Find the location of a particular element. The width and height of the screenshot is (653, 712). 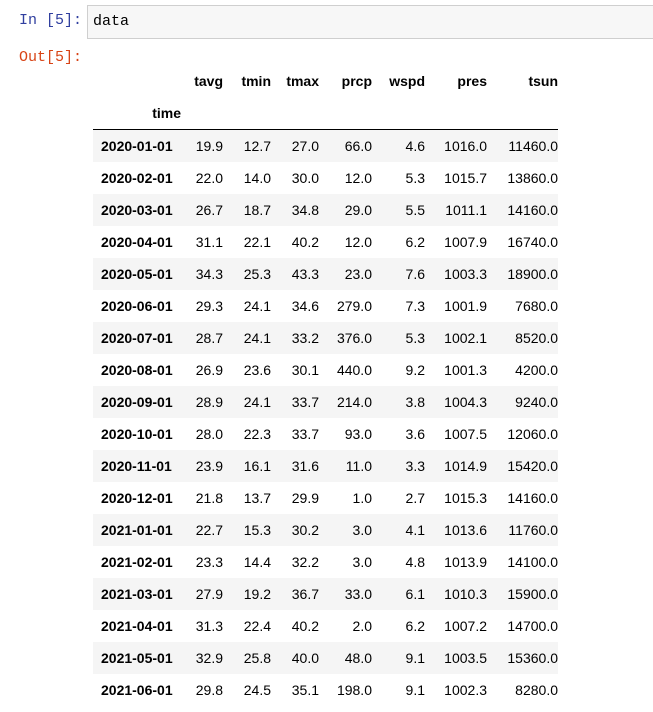

column-header: tmin is located at coordinates (256, 81).